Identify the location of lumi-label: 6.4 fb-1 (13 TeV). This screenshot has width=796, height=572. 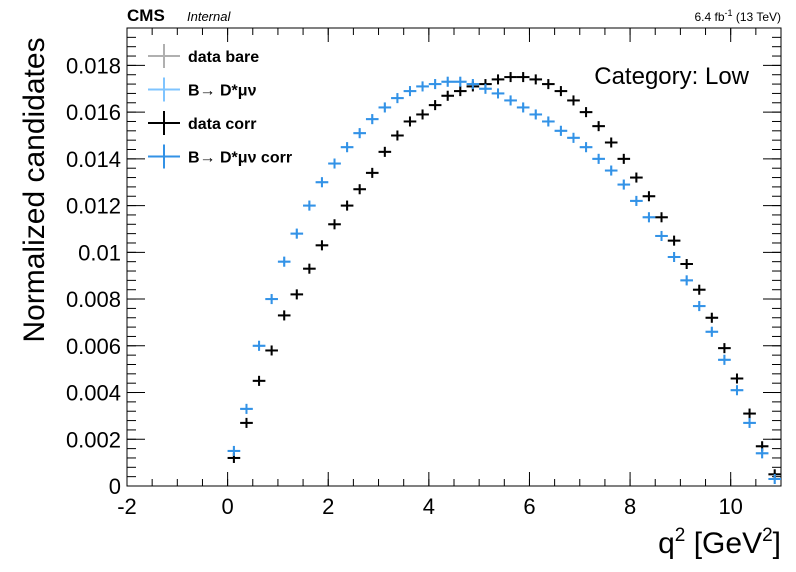
(737, 16).